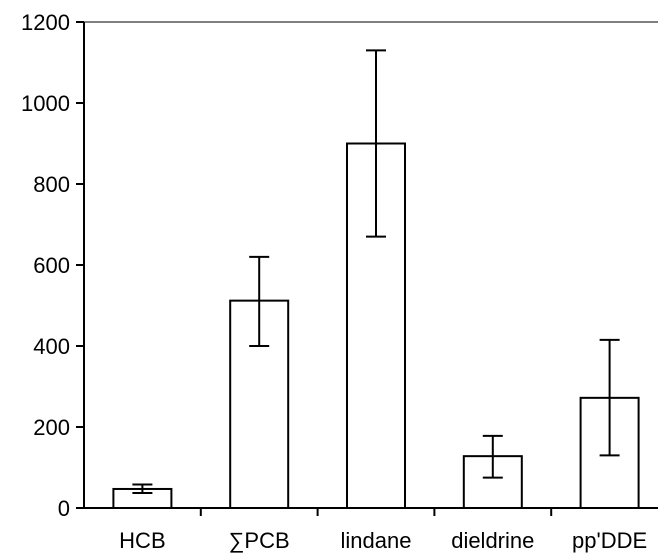  What do you see at coordinates (259, 540) in the screenshot?
I see `x-tick-label: ∑PCB` at bounding box center [259, 540].